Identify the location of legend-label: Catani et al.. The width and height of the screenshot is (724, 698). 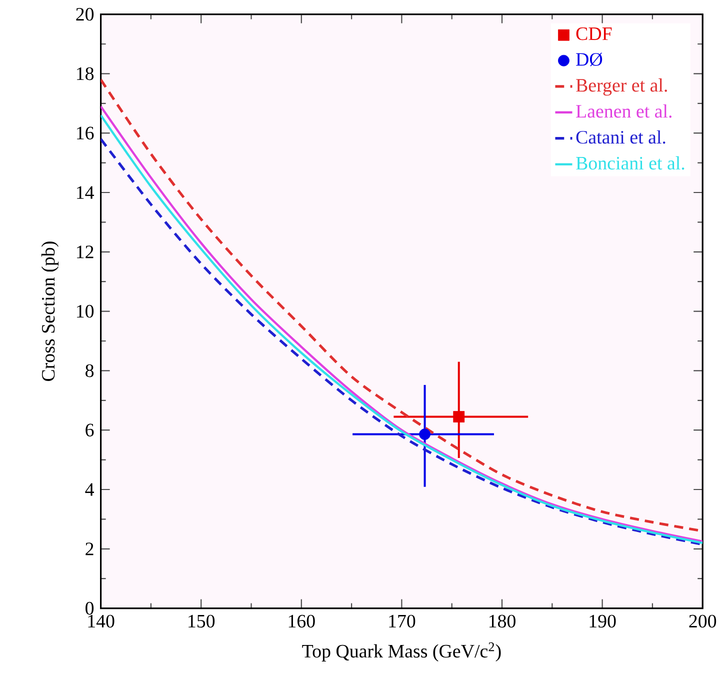
(621, 137).